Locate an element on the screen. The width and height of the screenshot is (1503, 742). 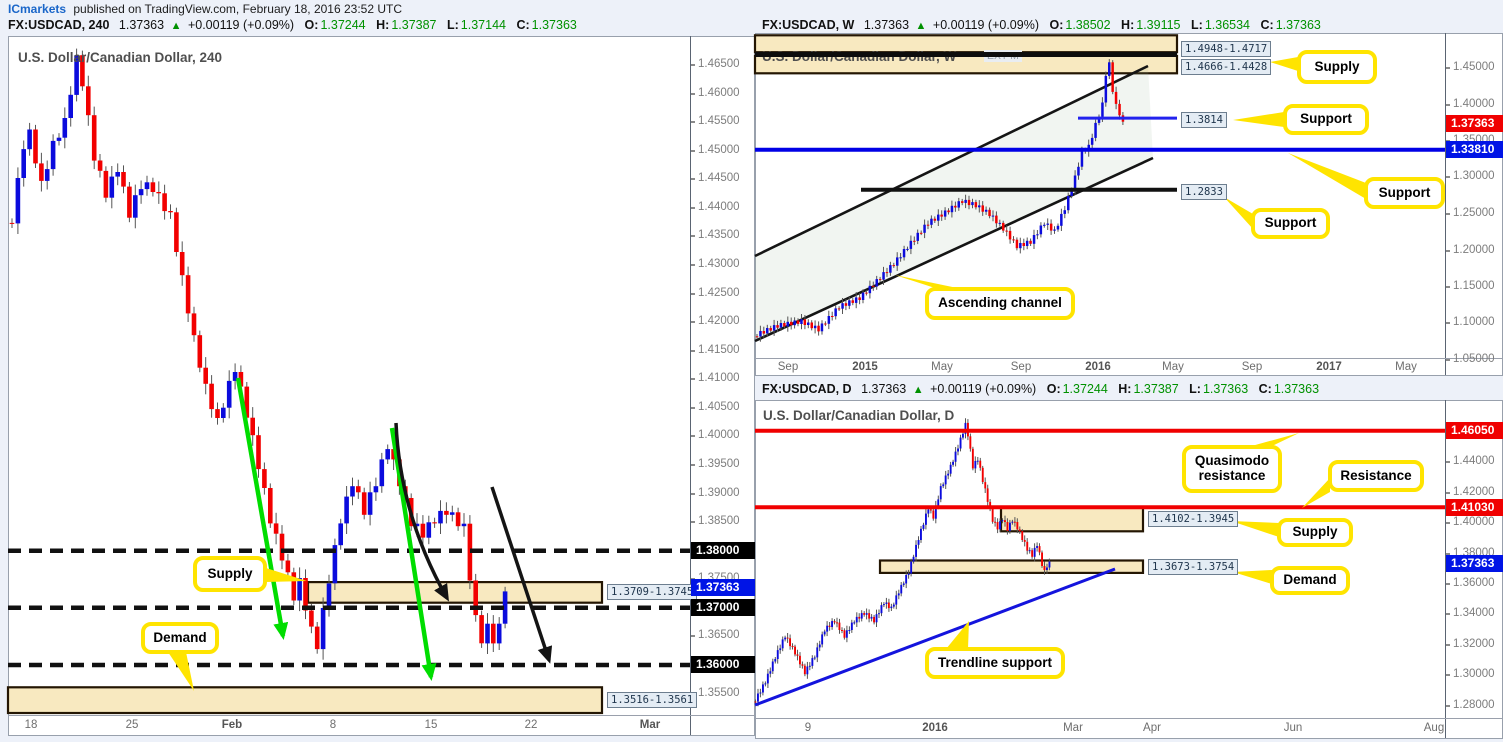
last-price: 1.37363 is located at coordinates (884, 389).